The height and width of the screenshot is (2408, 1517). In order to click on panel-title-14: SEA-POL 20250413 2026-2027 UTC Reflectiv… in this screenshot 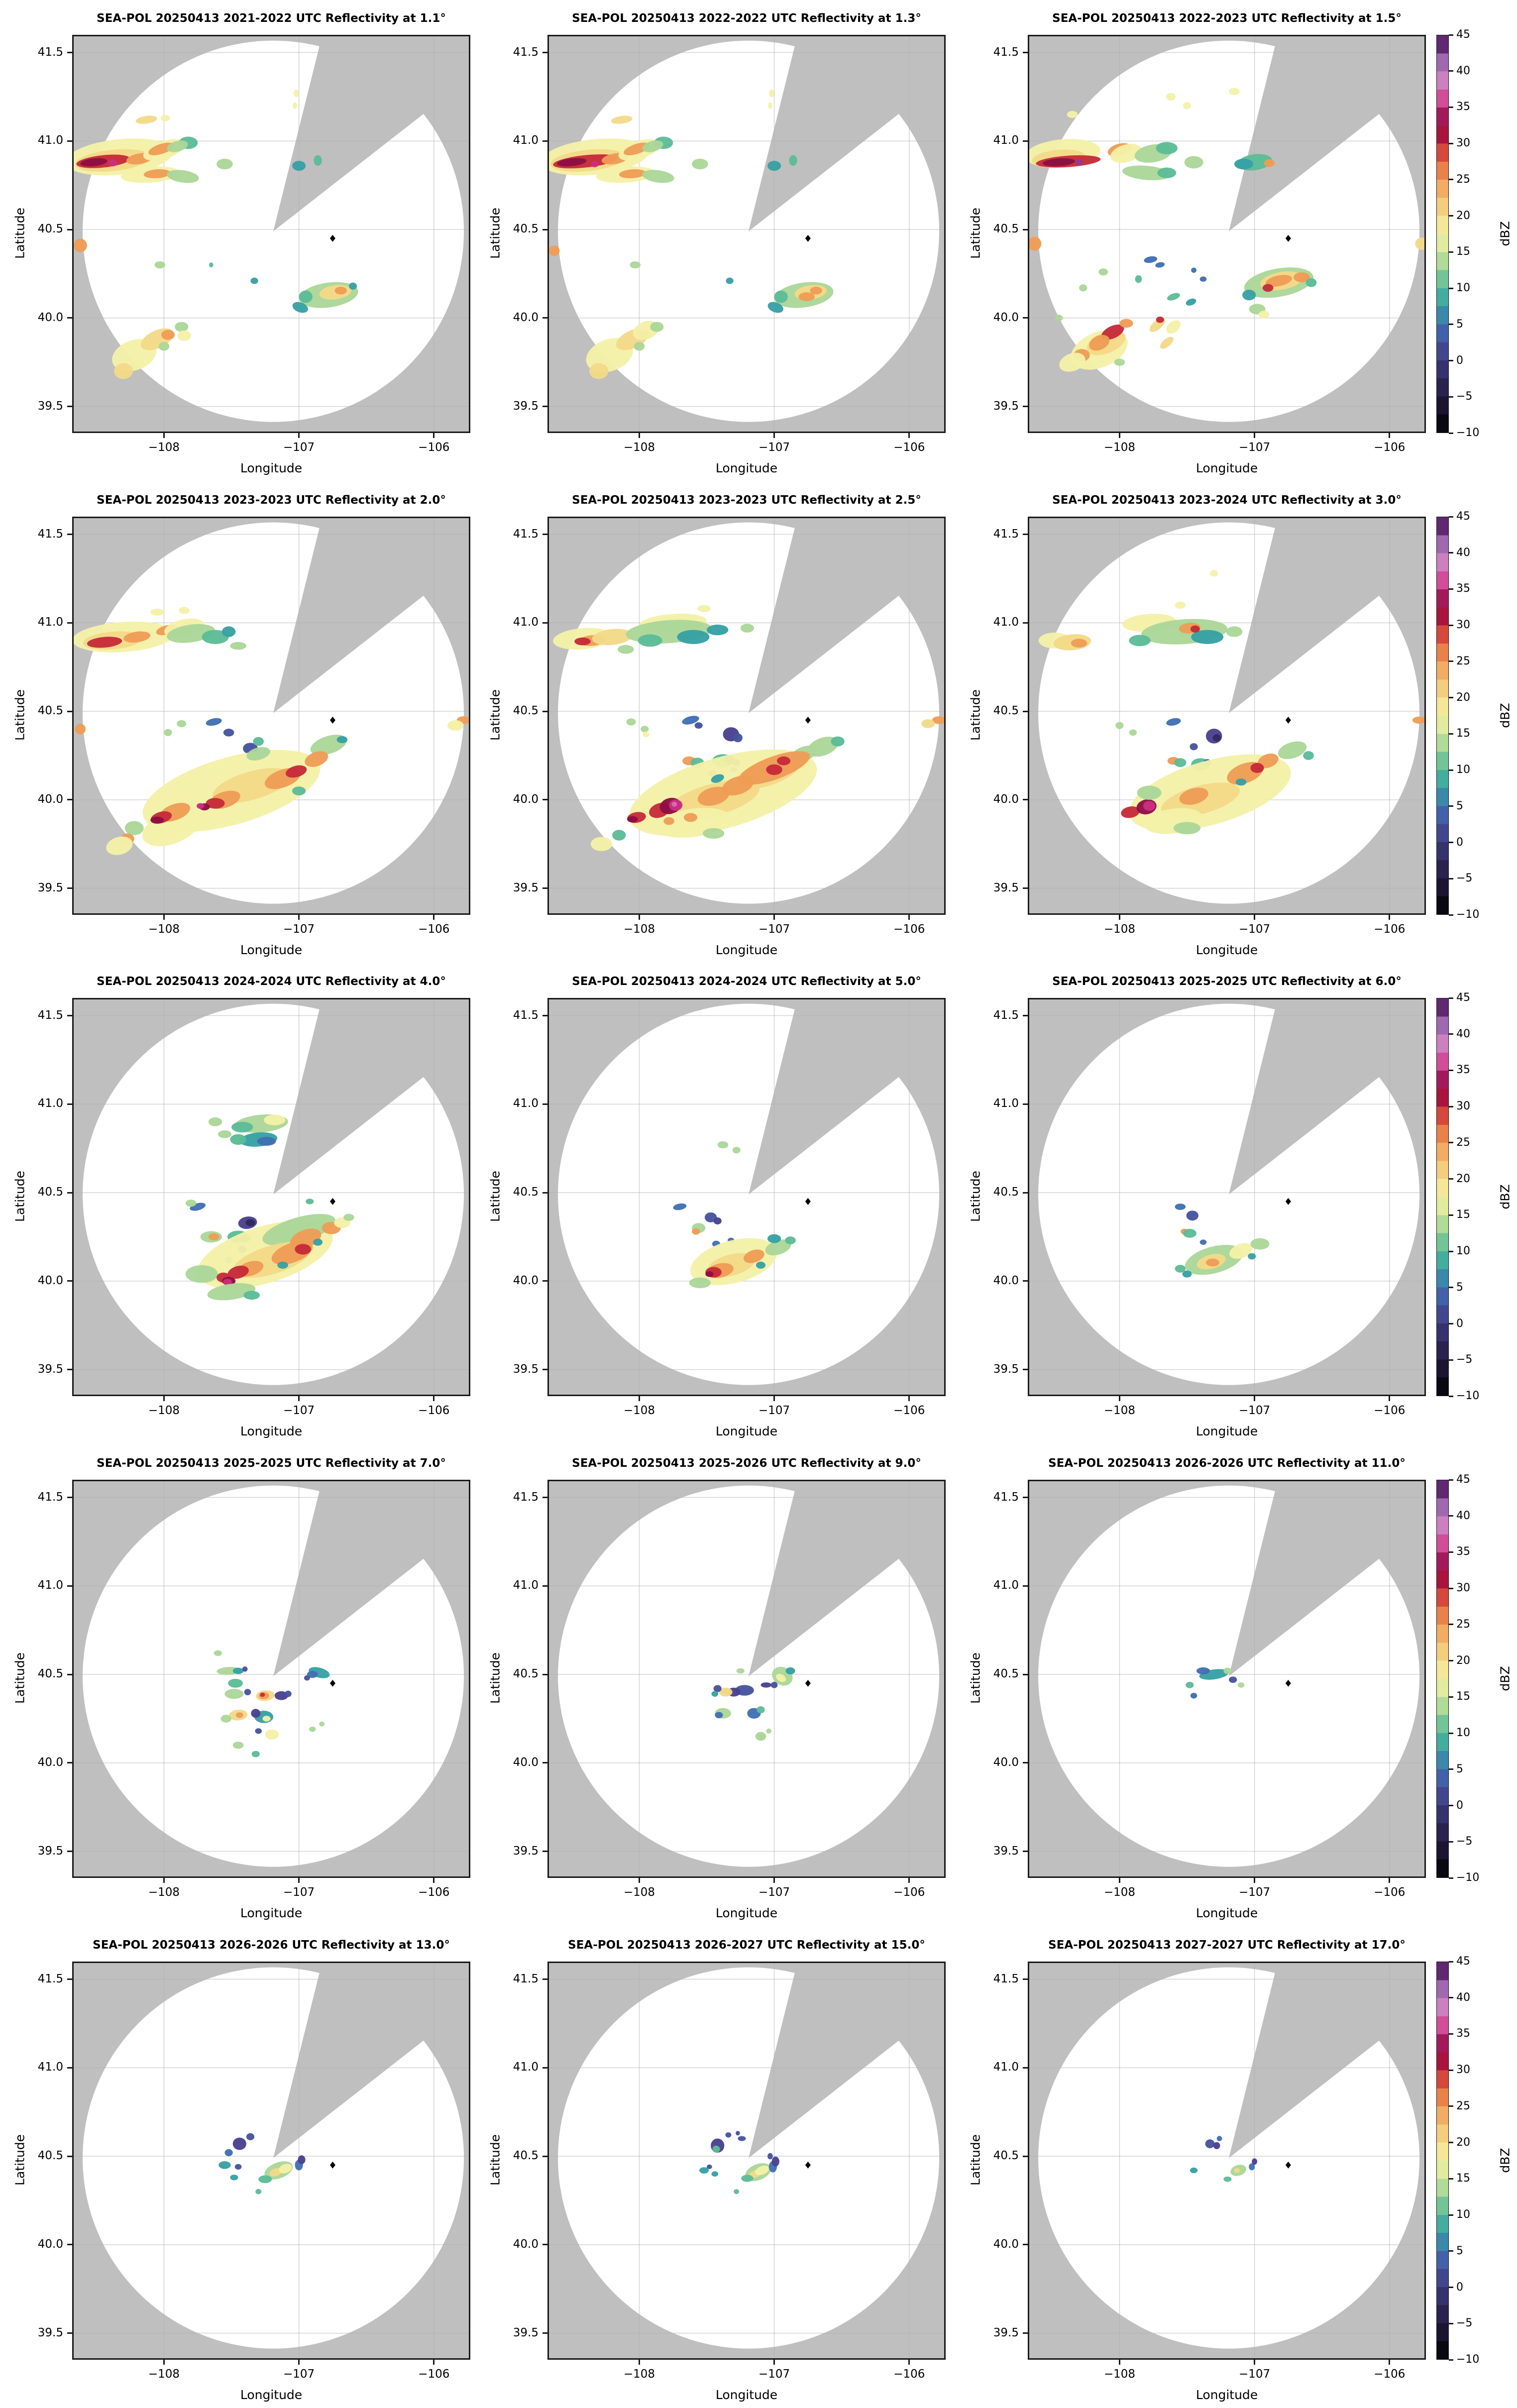, I will do `click(747, 1945)`.